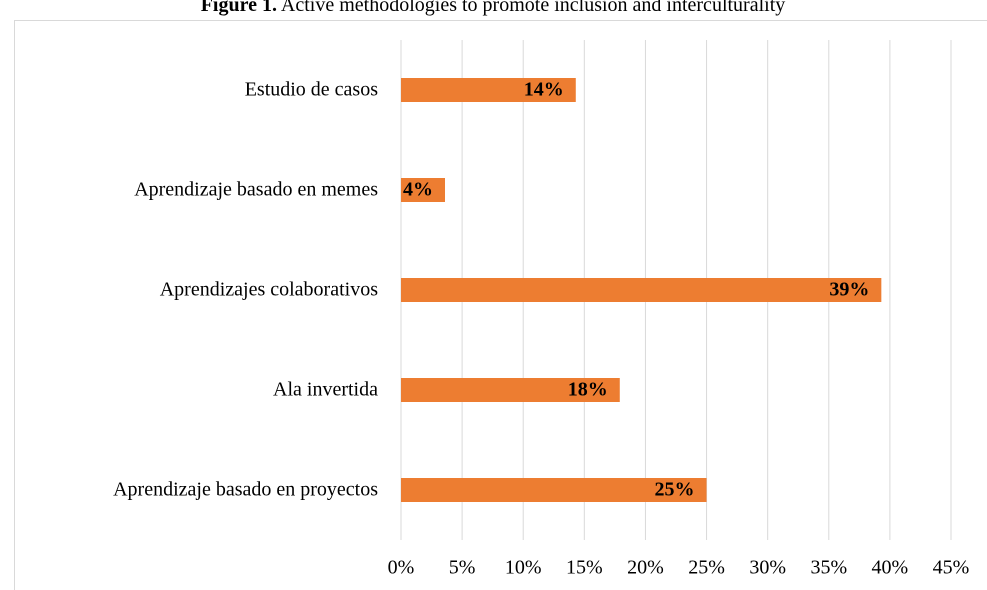 This screenshot has height=590, width=987. Describe the element at coordinates (401, 568) in the screenshot. I see `x-tick-label: 0%` at that location.